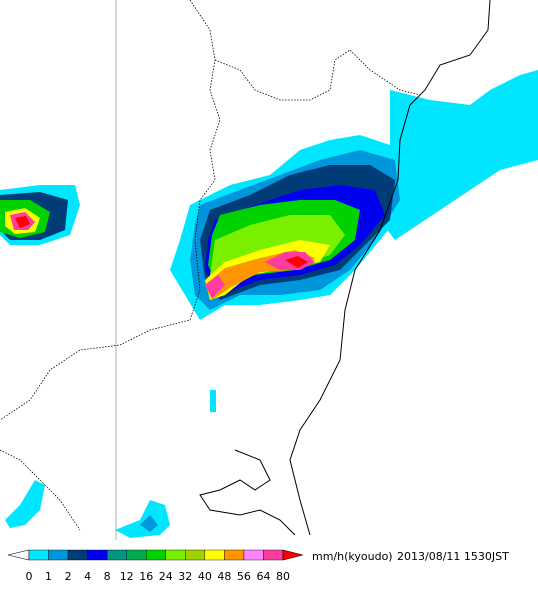  I want to click on legend-level-label: 0, so click(29, 576).